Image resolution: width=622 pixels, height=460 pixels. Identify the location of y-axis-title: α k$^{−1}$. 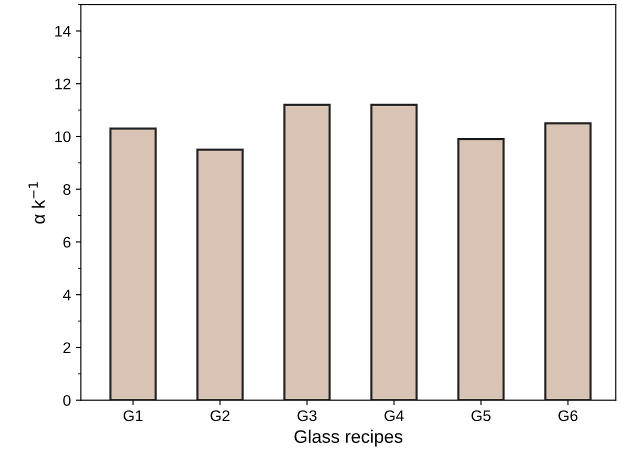
(36, 203).